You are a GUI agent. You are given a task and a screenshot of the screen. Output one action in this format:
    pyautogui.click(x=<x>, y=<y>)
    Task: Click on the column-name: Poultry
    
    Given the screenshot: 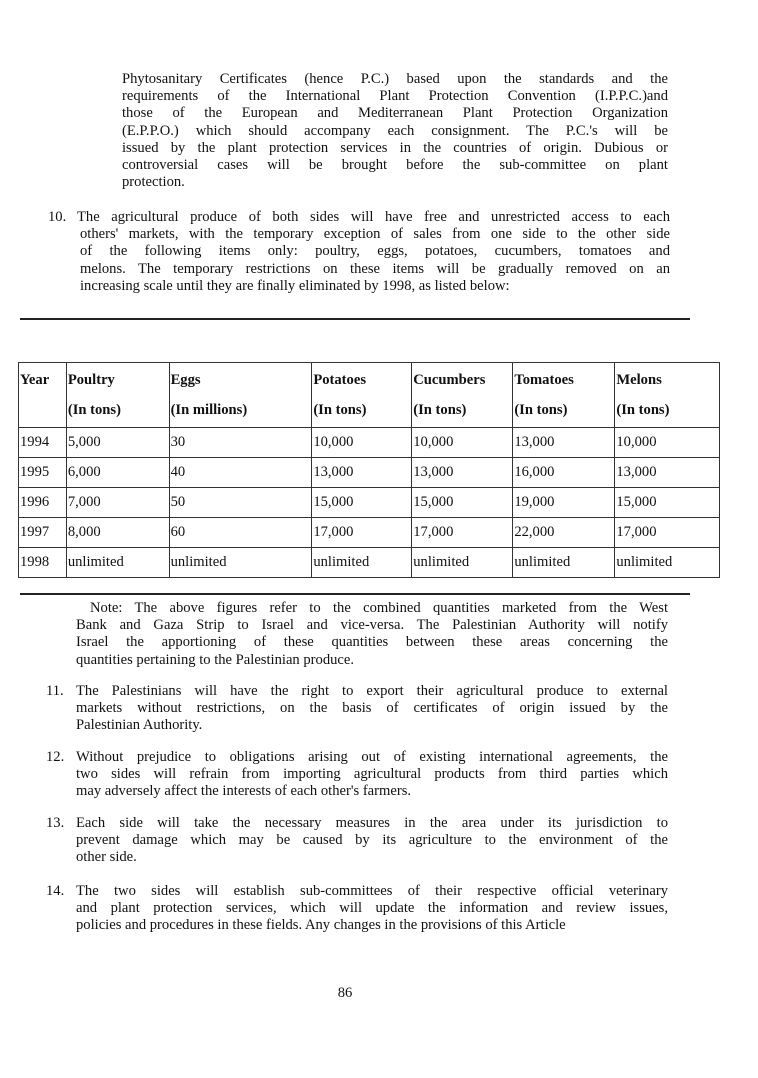 What is the action you would take?
    pyautogui.click(x=91, y=380)
    